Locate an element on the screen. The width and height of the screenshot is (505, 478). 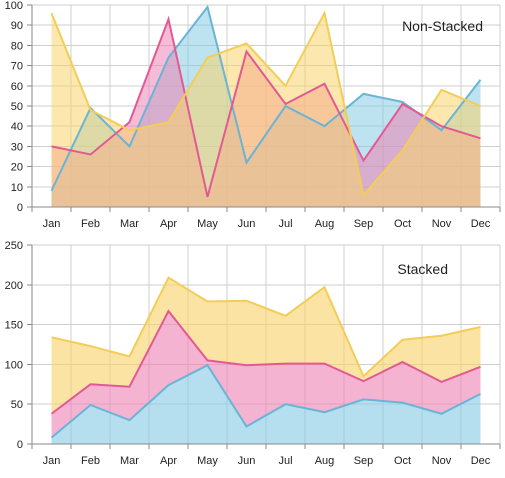
chart-0-ytick-label-0: 0 is located at coordinates (20, 208).